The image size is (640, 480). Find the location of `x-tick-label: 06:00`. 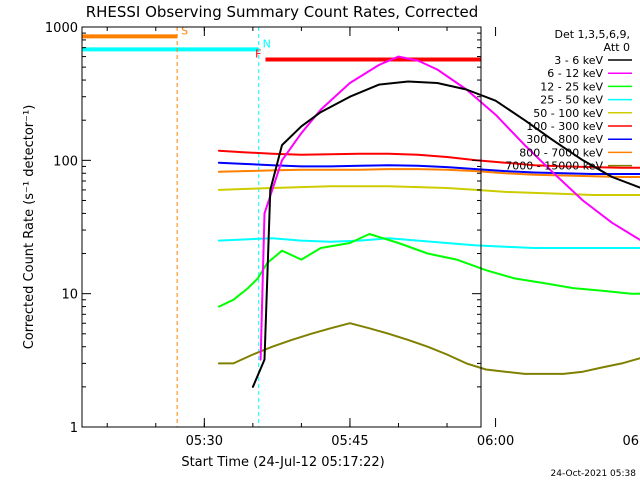

x-tick-label: 06:00 is located at coordinates (495, 441).